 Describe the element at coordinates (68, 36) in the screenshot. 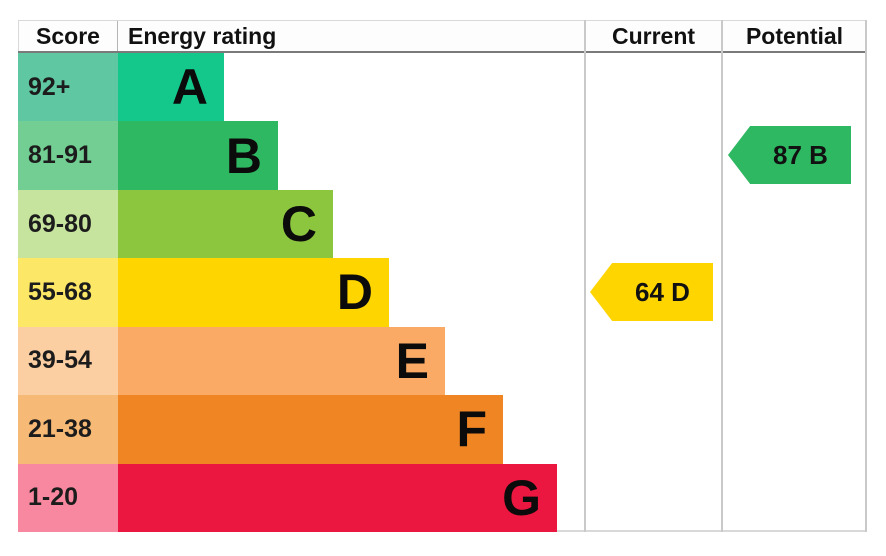

I see `column-header-score: Score` at that location.